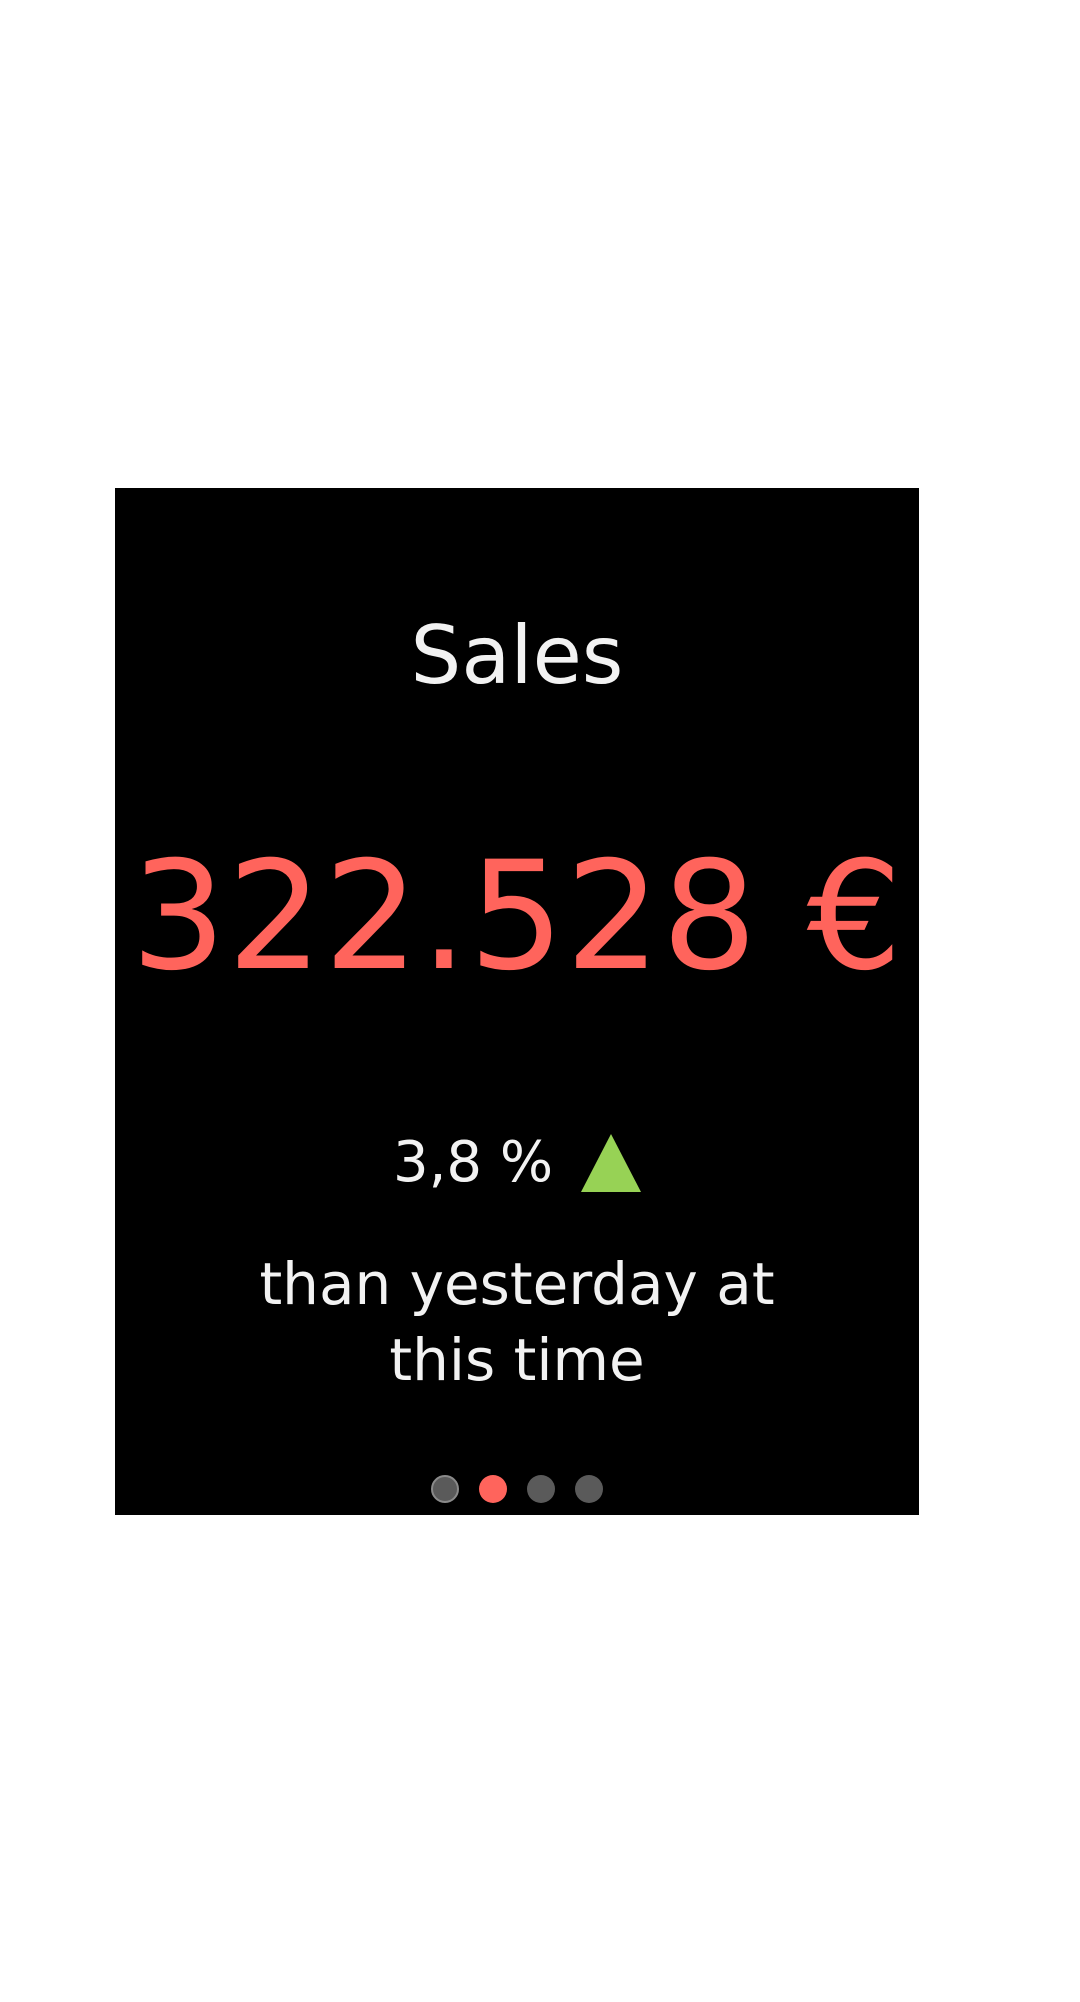 The image size is (1080, 2002). I want to click on change-percentage: 3,8 %, so click(473, 1162).